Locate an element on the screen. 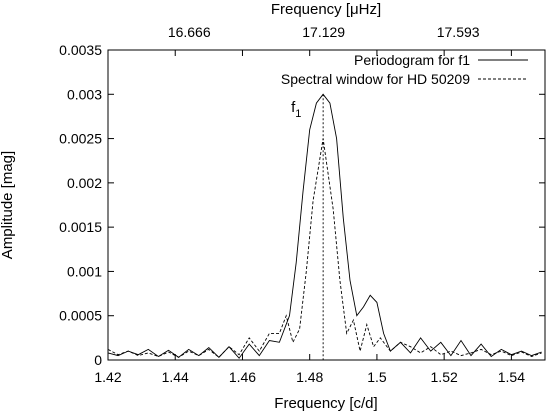 The image size is (546, 412). y-axis-label: Amplitude [mag] is located at coordinates (8, 205).